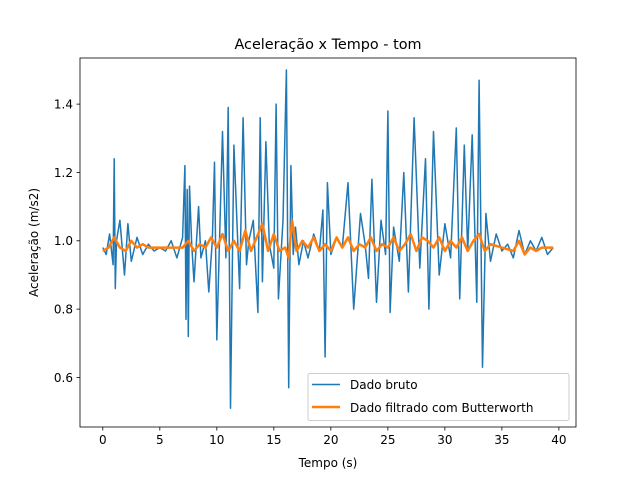 Image resolution: width=640 pixels, height=485 pixels. Describe the element at coordinates (330, 440) in the screenshot. I see `x-tick-label: 20` at that location.